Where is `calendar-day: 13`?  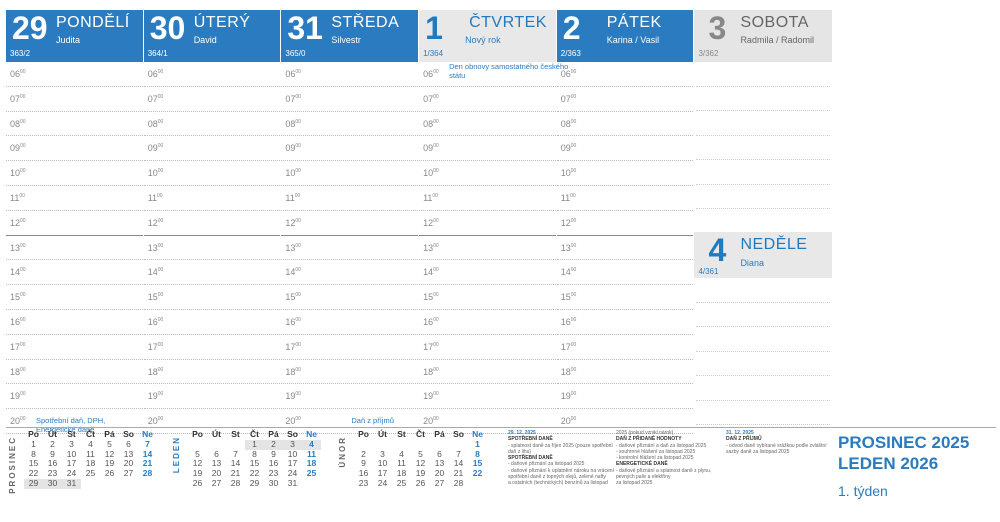
calendar-day: 13 is located at coordinates (128, 453).